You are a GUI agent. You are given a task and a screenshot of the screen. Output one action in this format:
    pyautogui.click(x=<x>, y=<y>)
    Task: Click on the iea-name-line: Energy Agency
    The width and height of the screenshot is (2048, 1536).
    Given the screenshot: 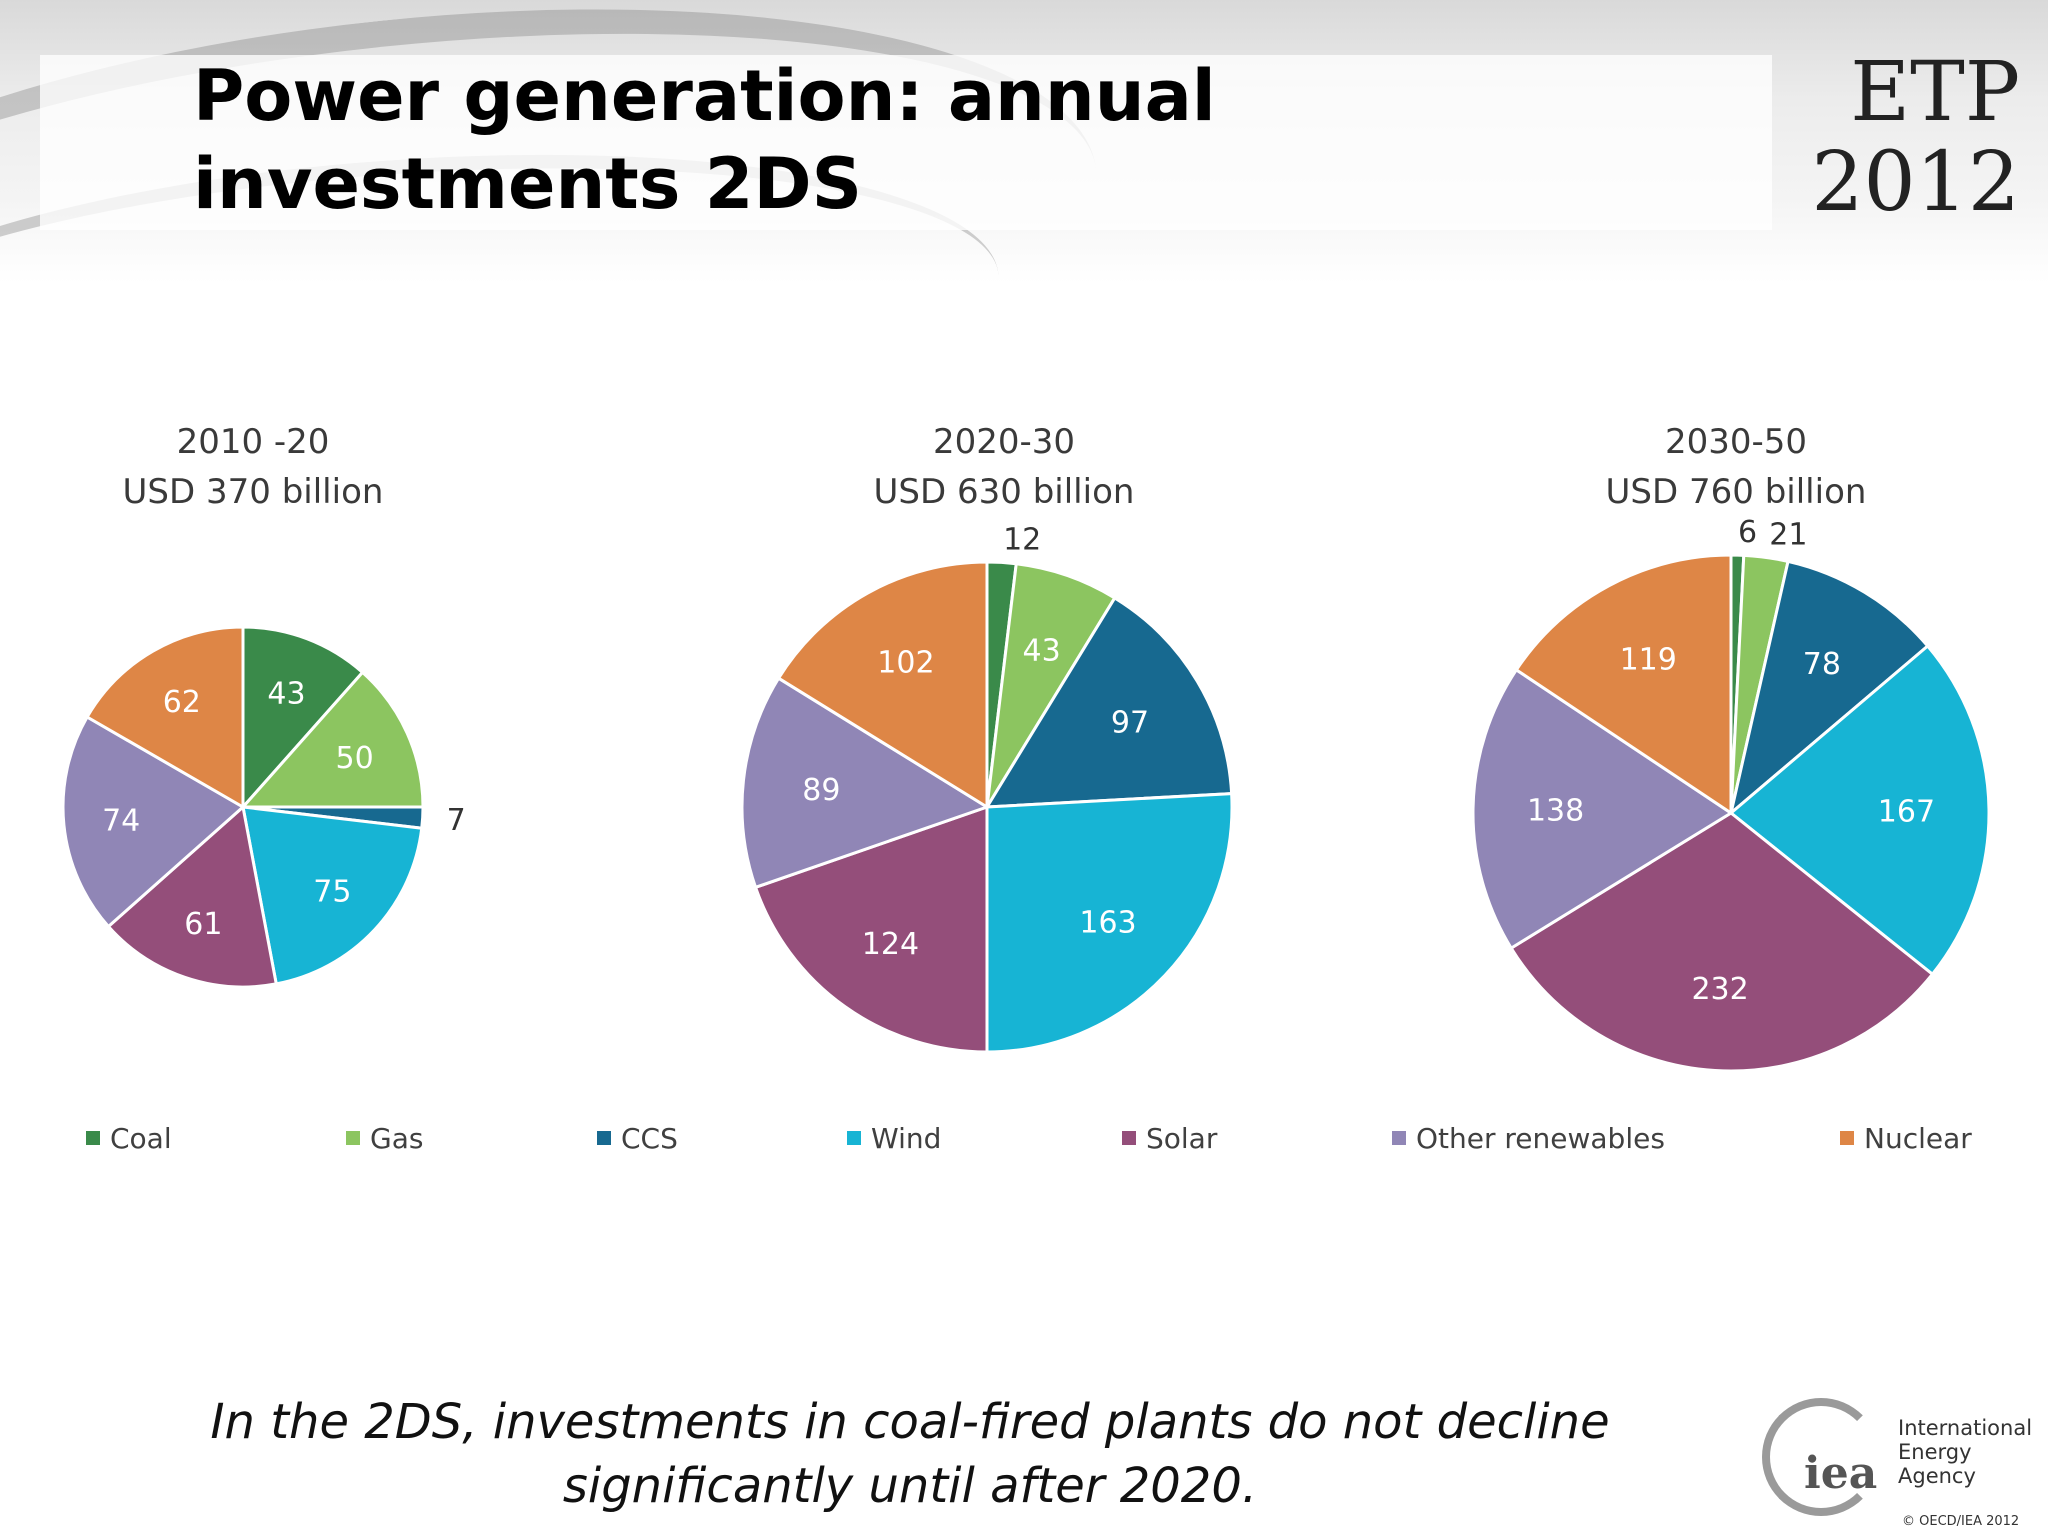 What is the action you would take?
    pyautogui.click(x=1937, y=1464)
    